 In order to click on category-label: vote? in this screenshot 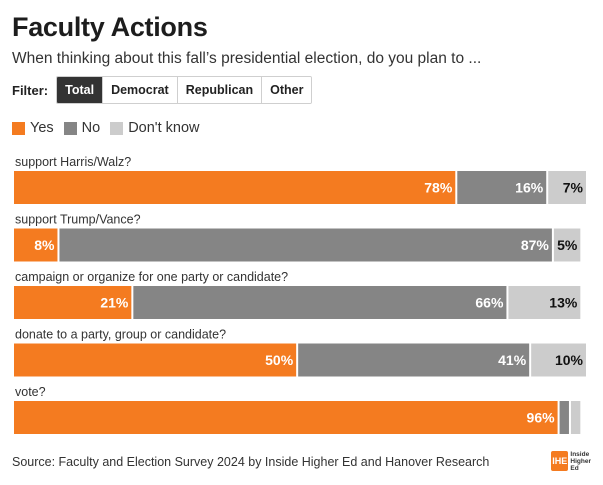, I will do `click(30, 392)`.